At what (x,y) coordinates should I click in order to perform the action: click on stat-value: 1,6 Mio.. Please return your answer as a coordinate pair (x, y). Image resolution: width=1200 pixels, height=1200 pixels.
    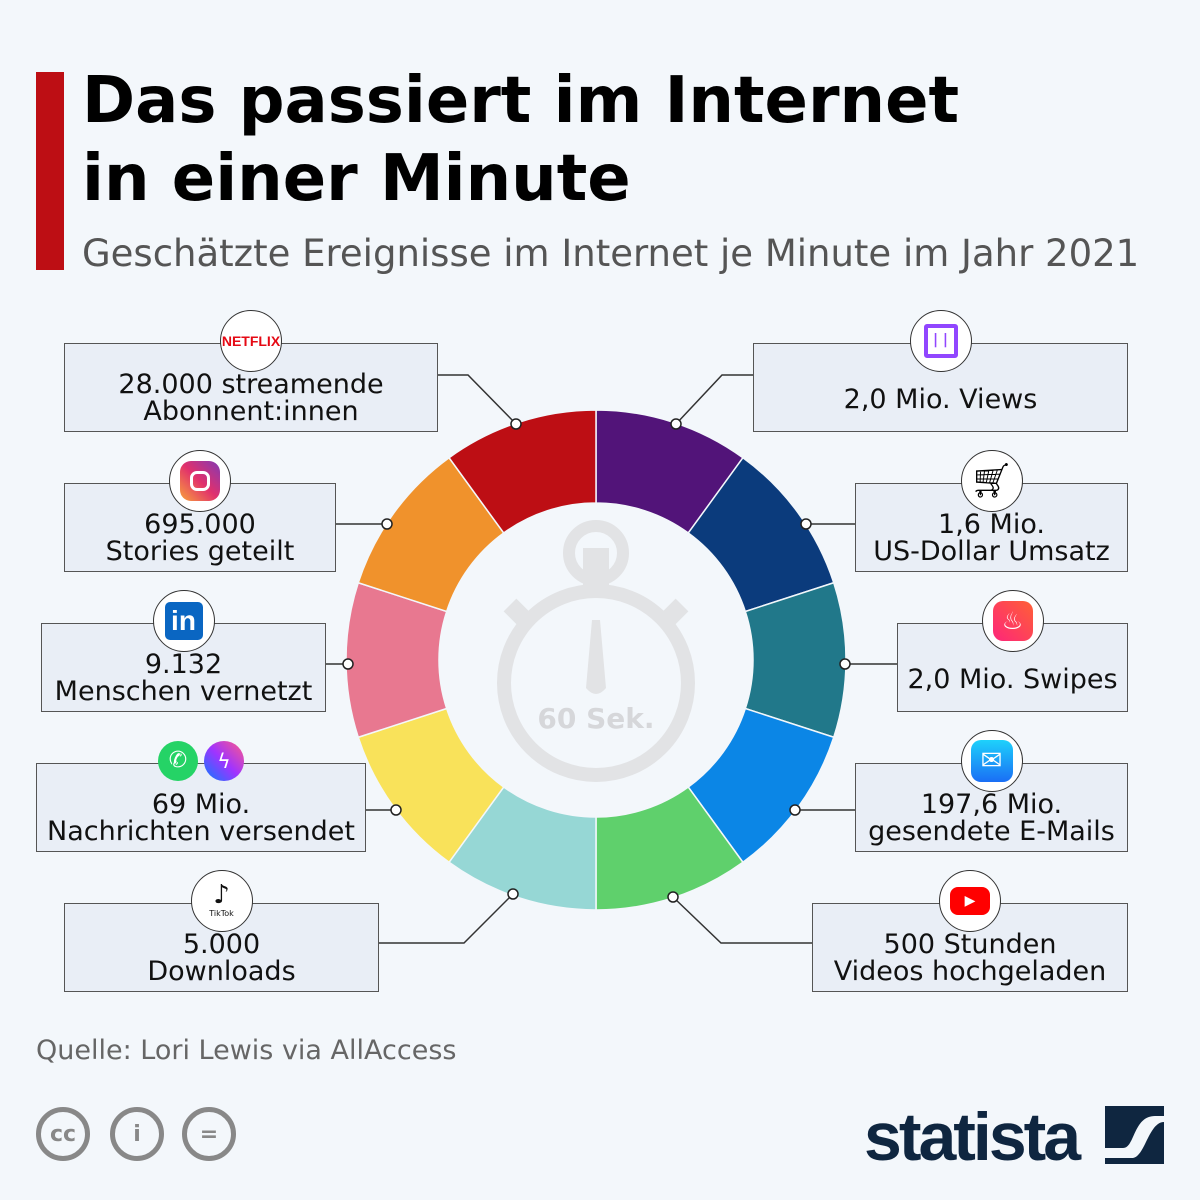
    Looking at the image, I should click on (991, 524).